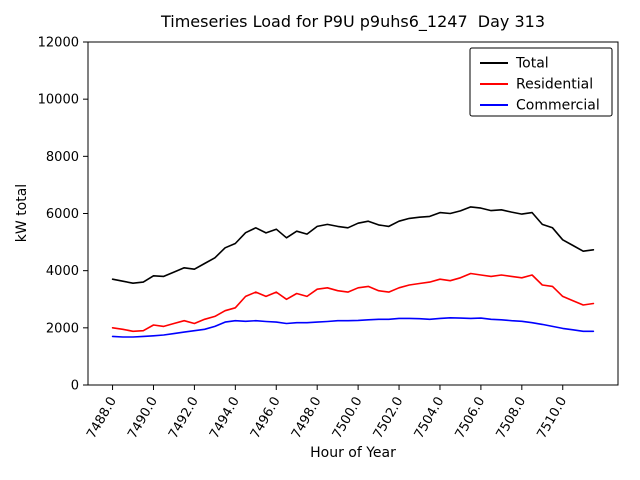  Describe the element at coordinates (58, 43) in the screenshot. I see `y-tick-label: 12000` at that location.